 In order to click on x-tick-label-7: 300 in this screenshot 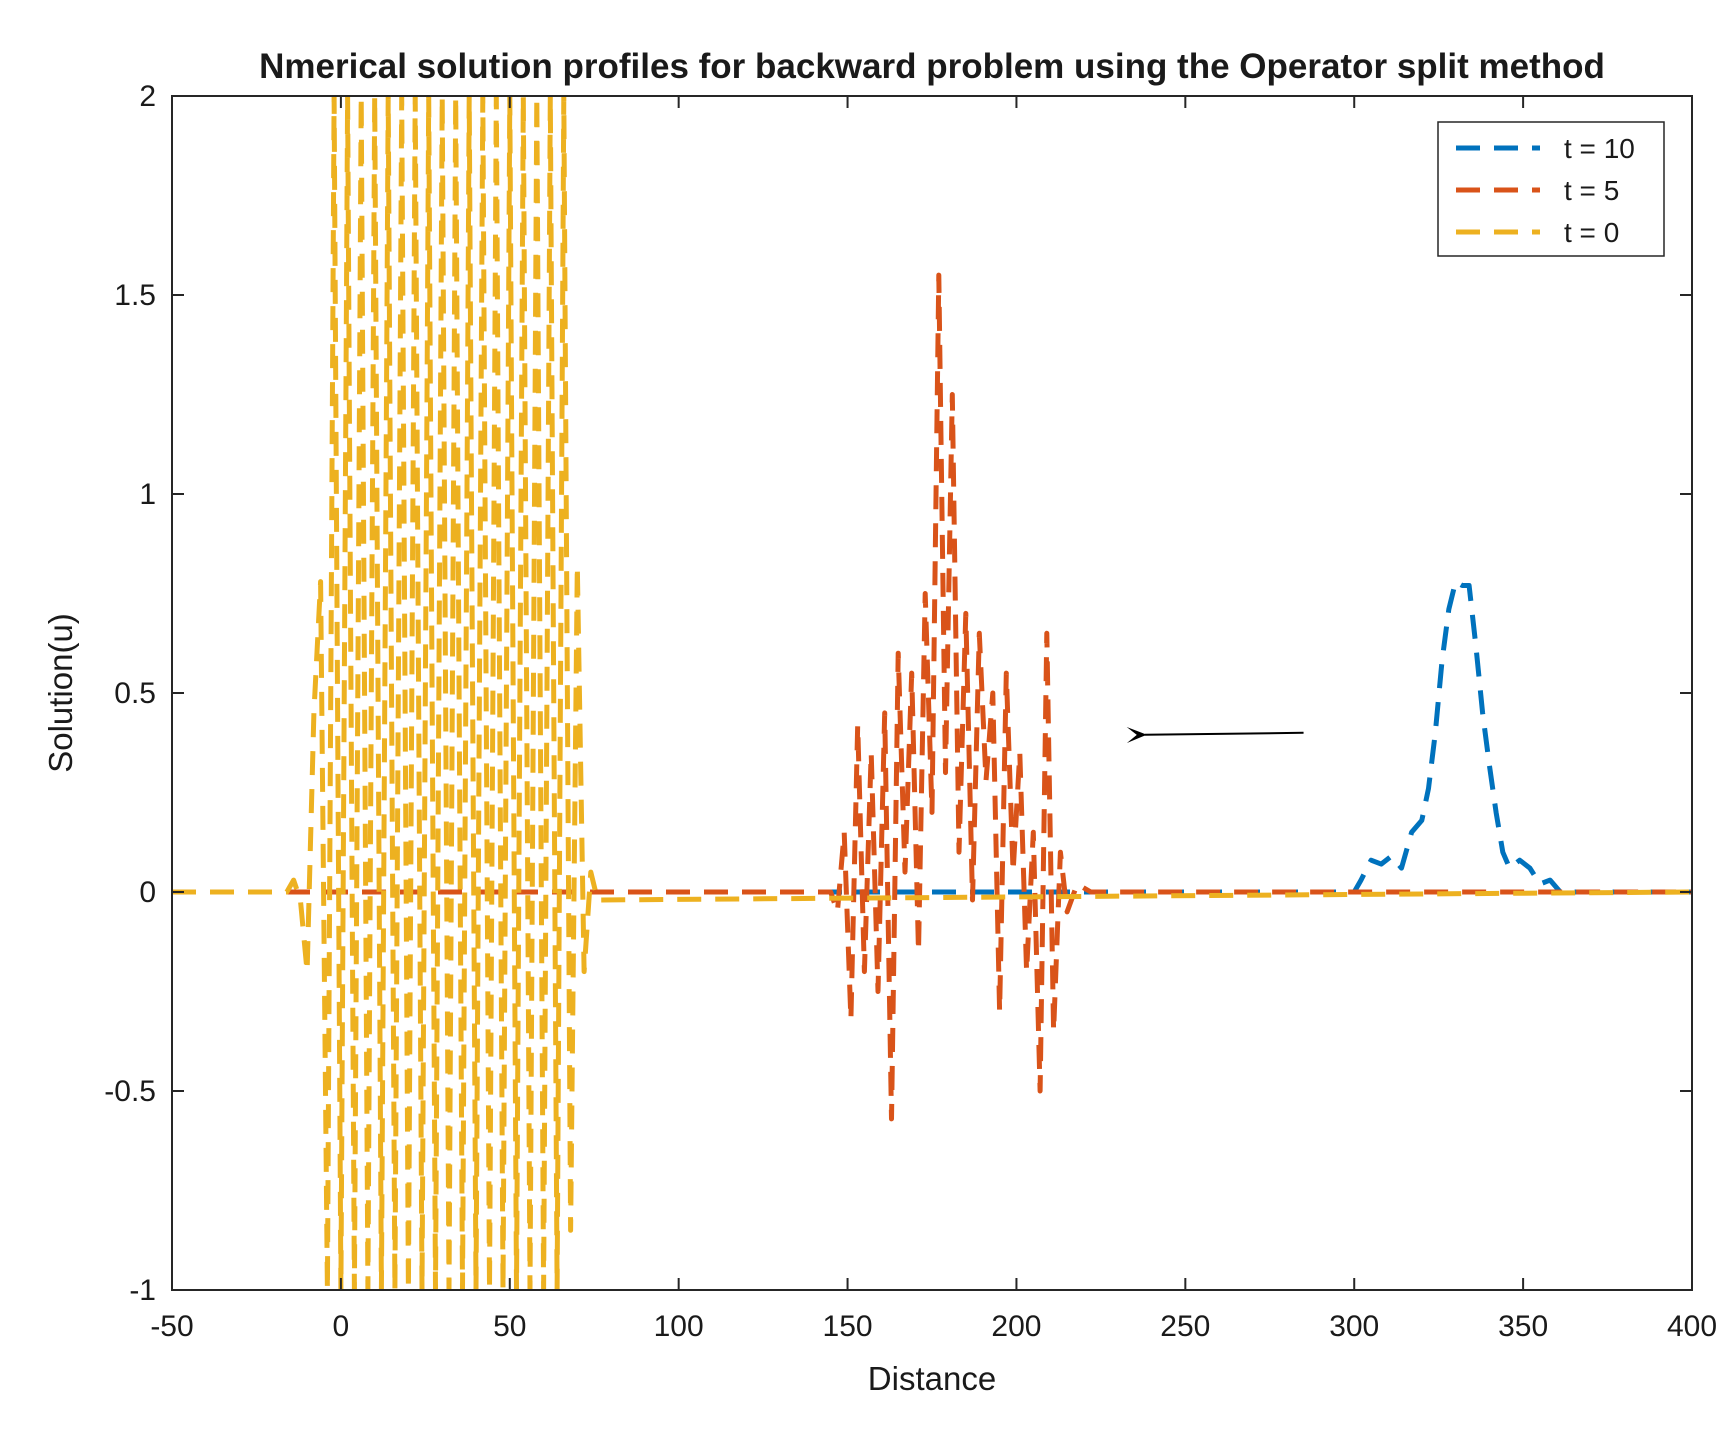, I will do `click(1354, 1326)`.